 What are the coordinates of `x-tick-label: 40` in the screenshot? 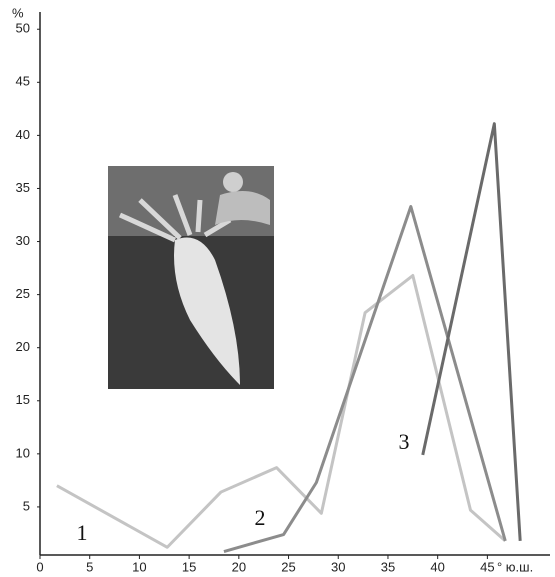 It's located at (437, 566).